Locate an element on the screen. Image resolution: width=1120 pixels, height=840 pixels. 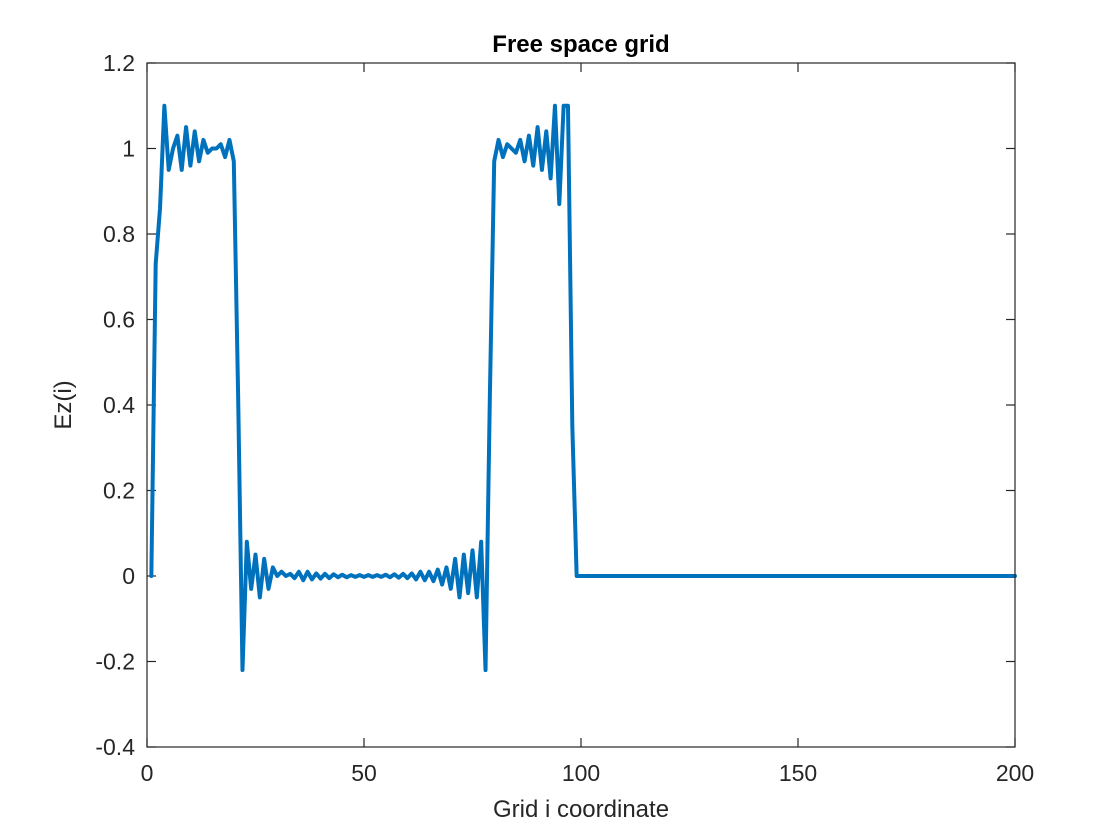
y-tick-label: 0.6 is located at coordinates (119, 320).